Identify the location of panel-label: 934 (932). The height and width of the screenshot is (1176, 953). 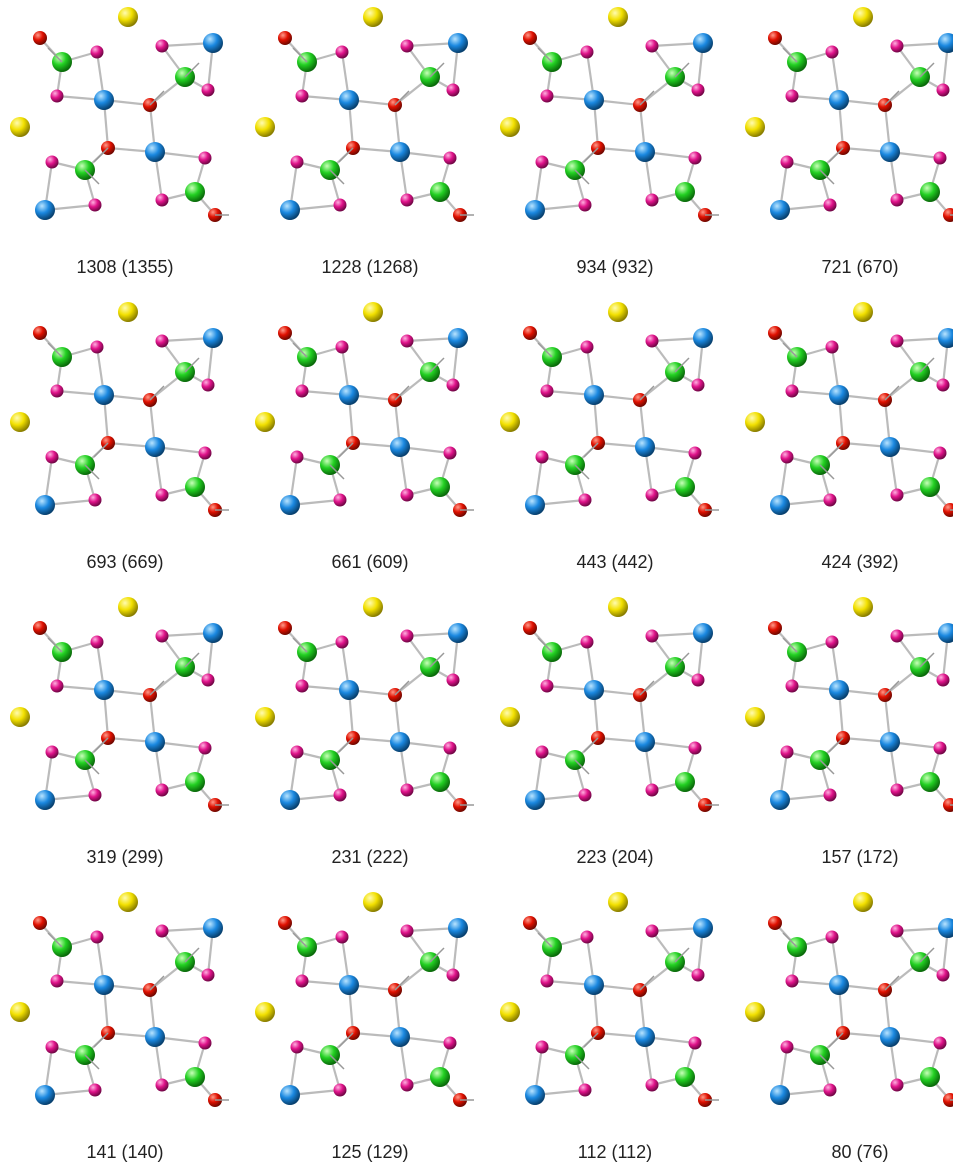
(614, 267).